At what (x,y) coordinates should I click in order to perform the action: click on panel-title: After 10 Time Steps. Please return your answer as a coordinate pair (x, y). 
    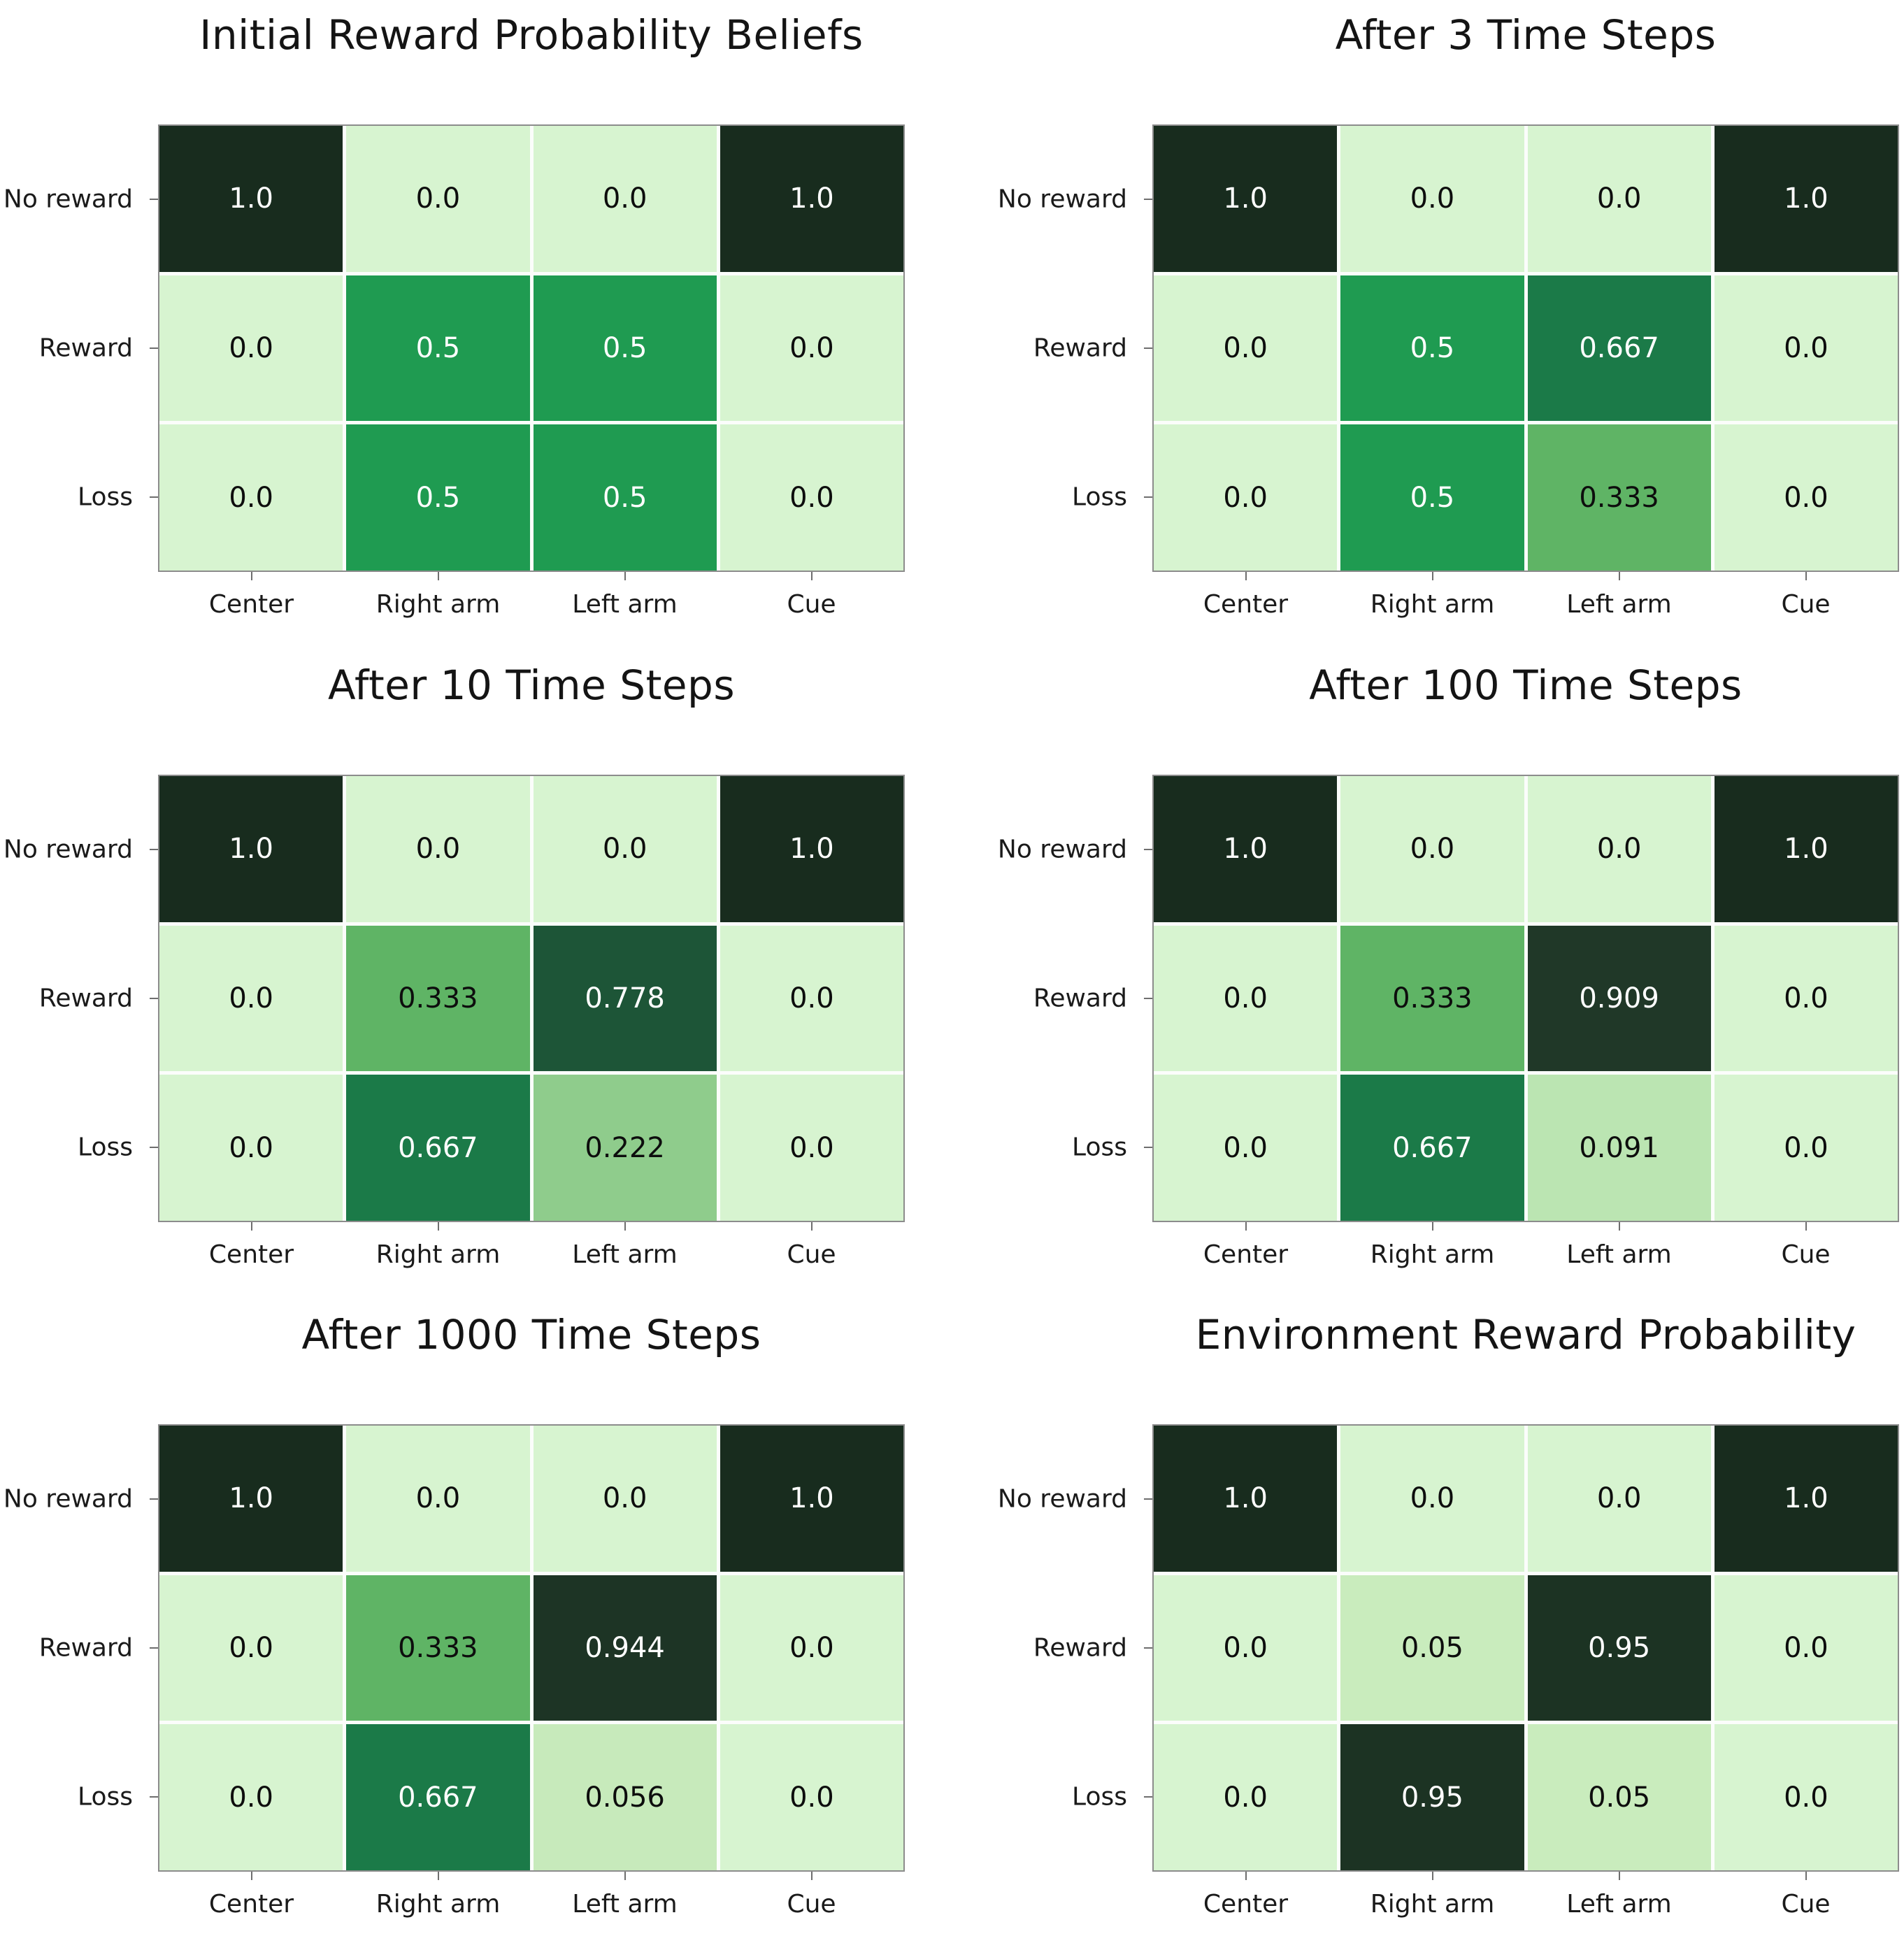
    Looking at the image, I should click on (531, 685).